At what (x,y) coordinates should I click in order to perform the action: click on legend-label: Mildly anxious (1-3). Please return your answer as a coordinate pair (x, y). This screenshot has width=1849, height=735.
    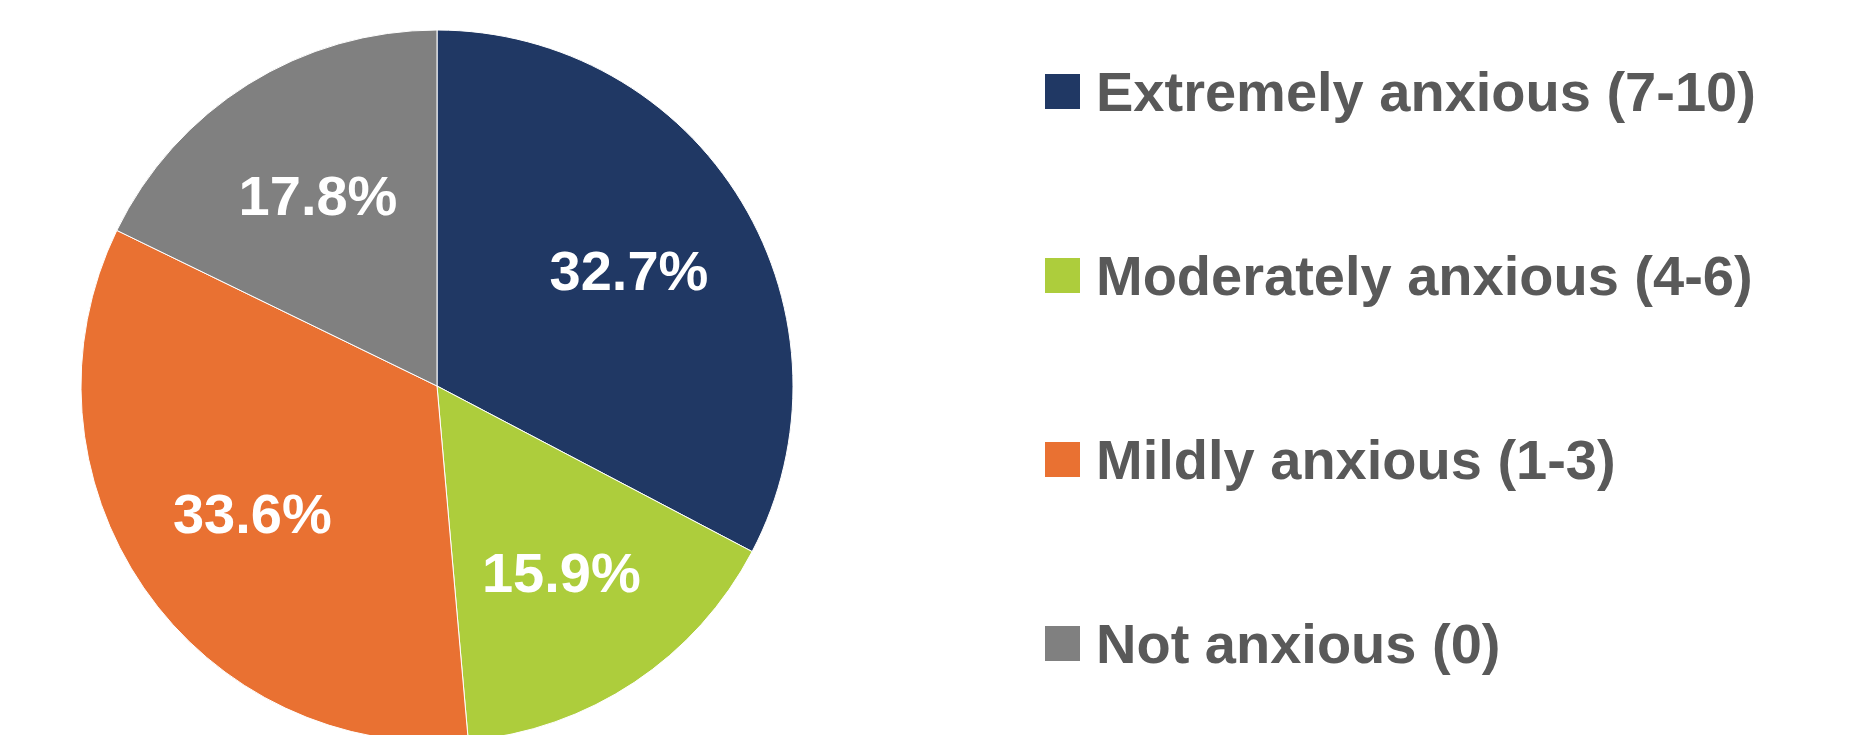
    Looking at the image, I should click on (1356, 459).